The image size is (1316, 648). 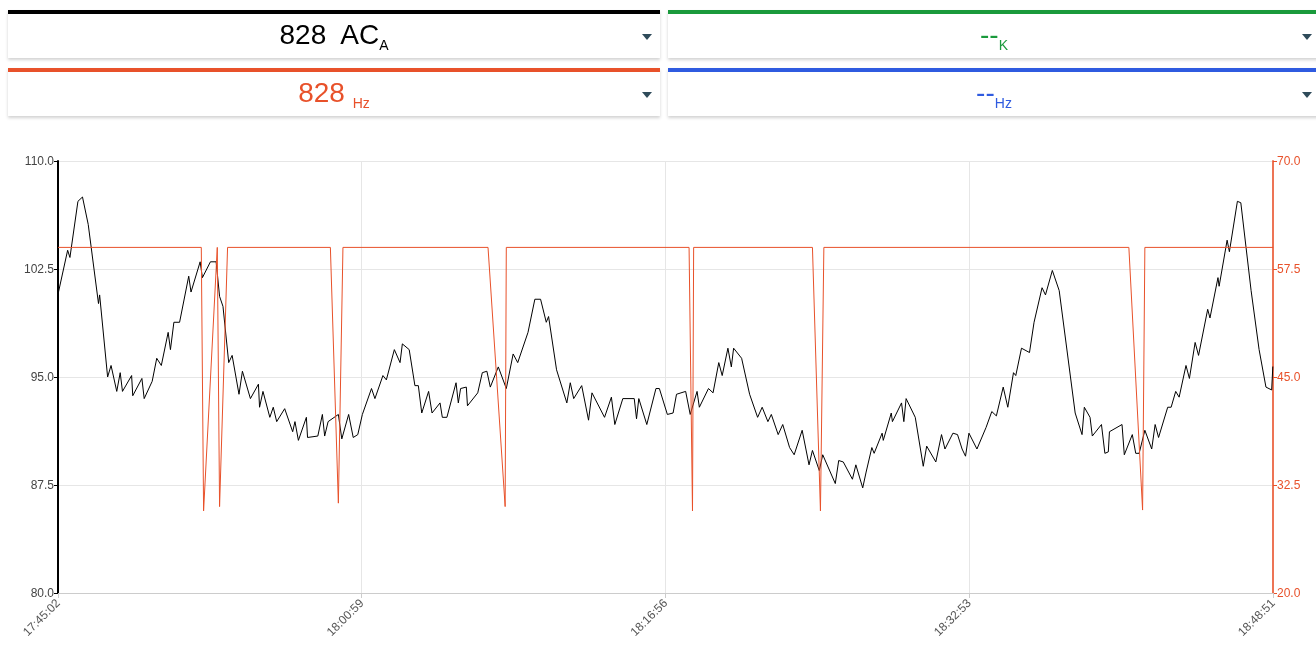 I want to click on y2-tick-label: 45.0, so click(x=1289, y=377).